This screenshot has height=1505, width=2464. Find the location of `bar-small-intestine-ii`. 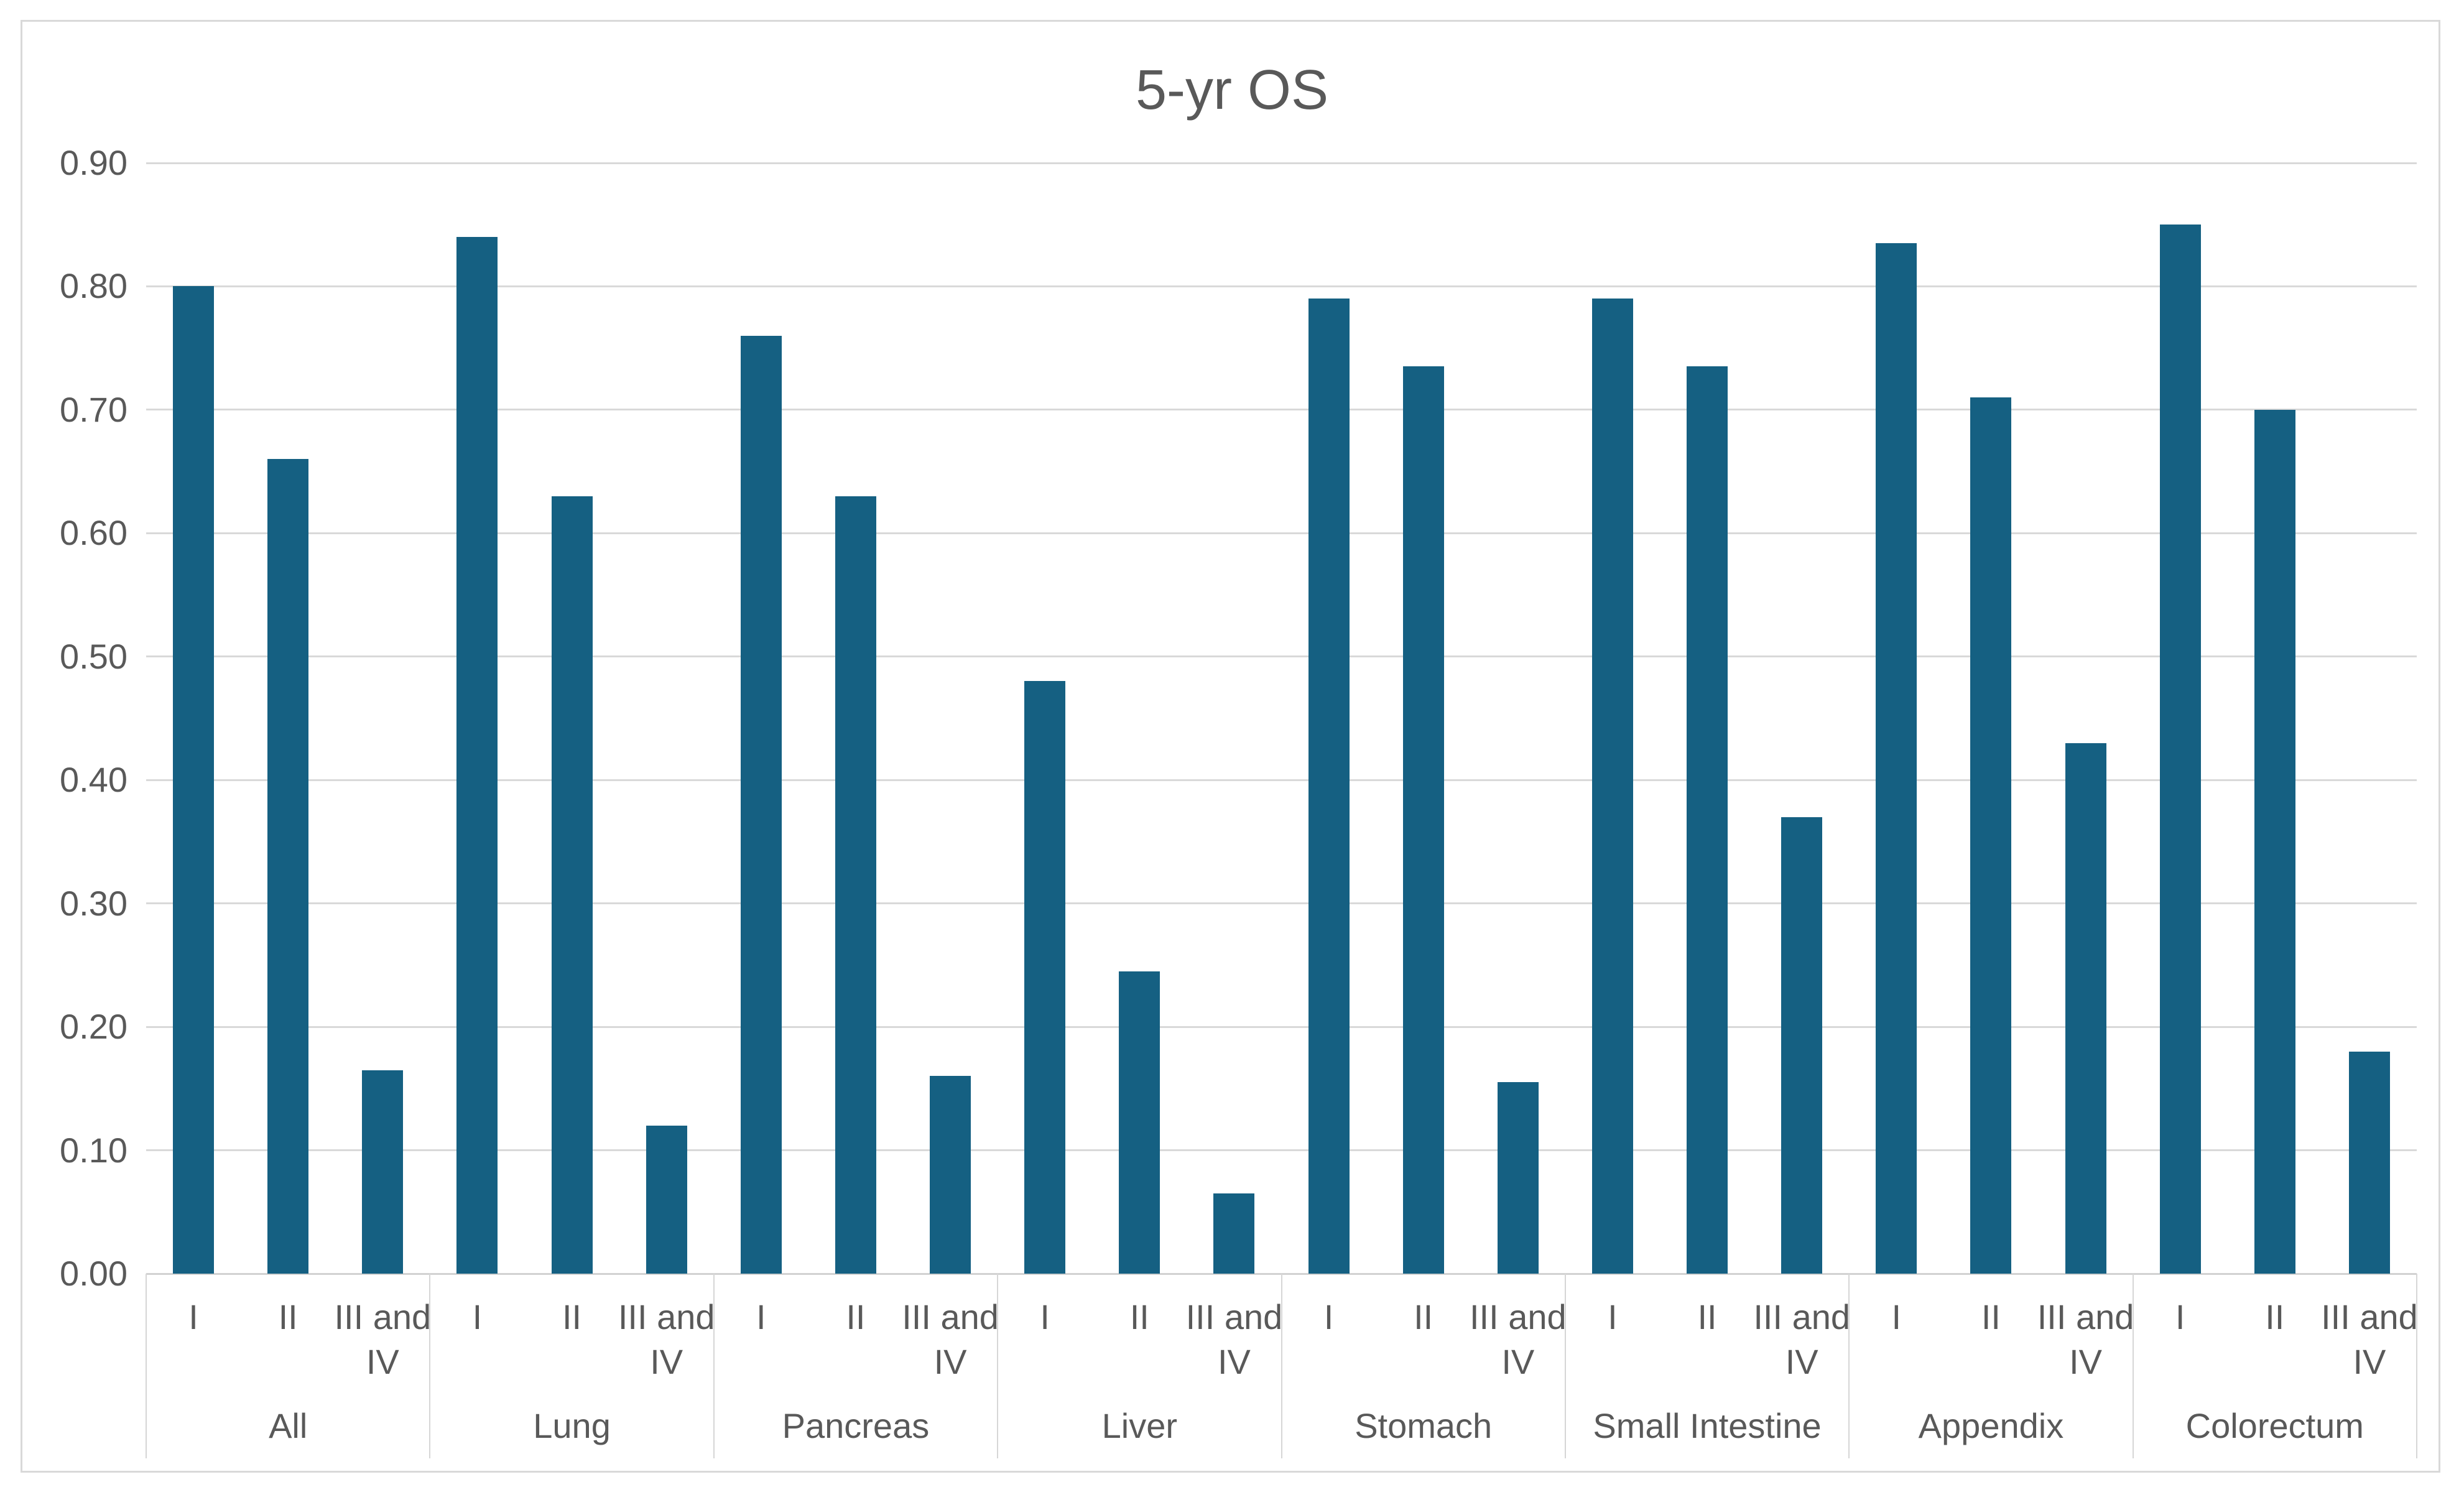

bar-small-intestine-ii is located at coordinates (1707, 820).